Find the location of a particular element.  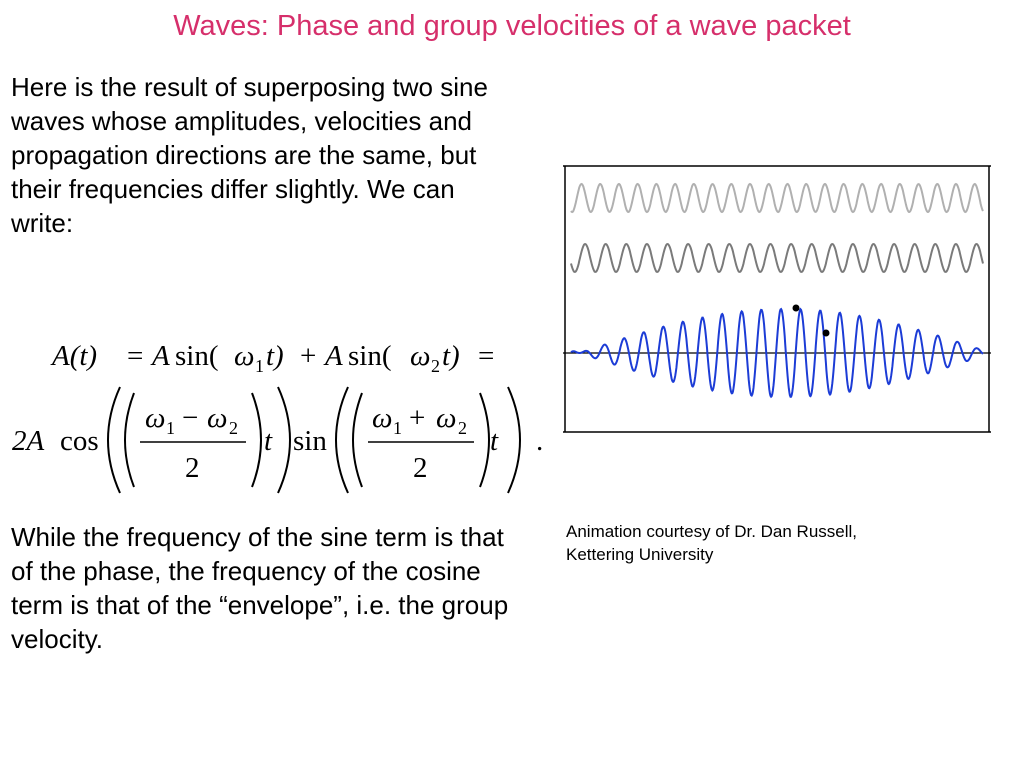

eq-omega-1: ω is located at coordinates (244, 356).